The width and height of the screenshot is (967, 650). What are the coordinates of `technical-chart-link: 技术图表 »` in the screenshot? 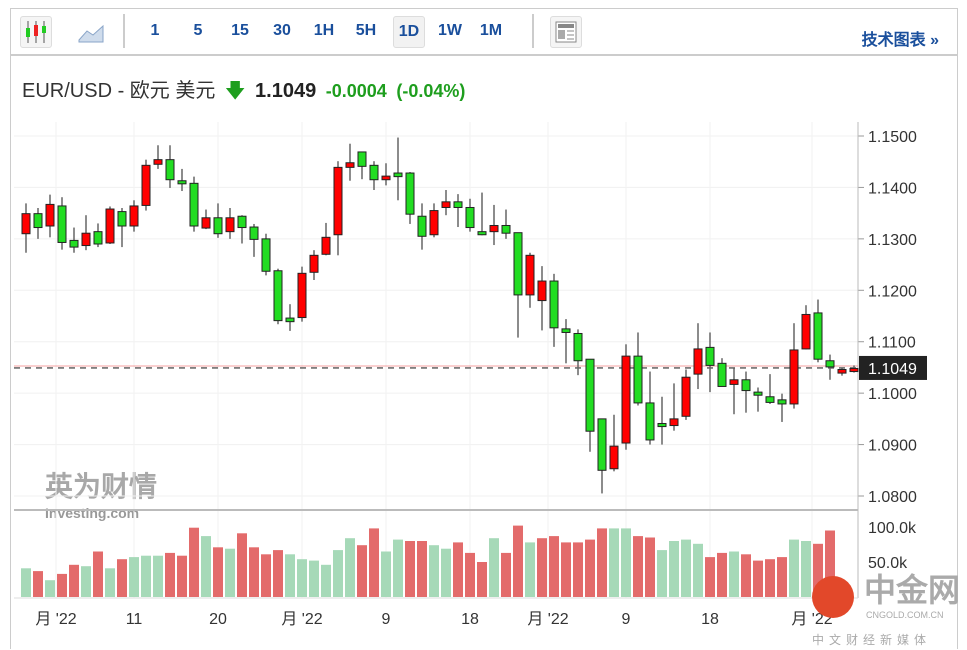 It's located at (900, 40).